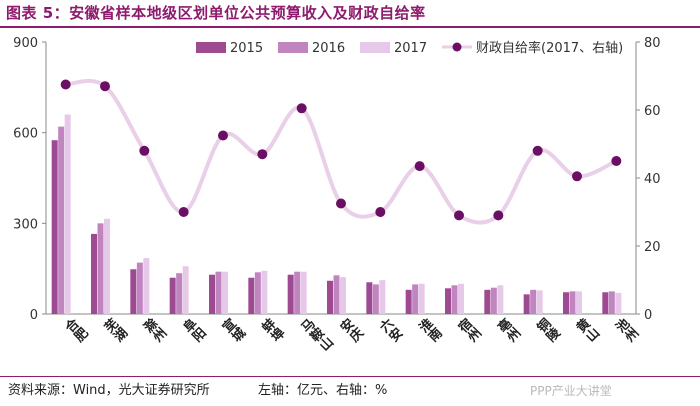 This screenshot has width=700, height=406. I want to click on category-label: 芜湖, so click(114, 331).